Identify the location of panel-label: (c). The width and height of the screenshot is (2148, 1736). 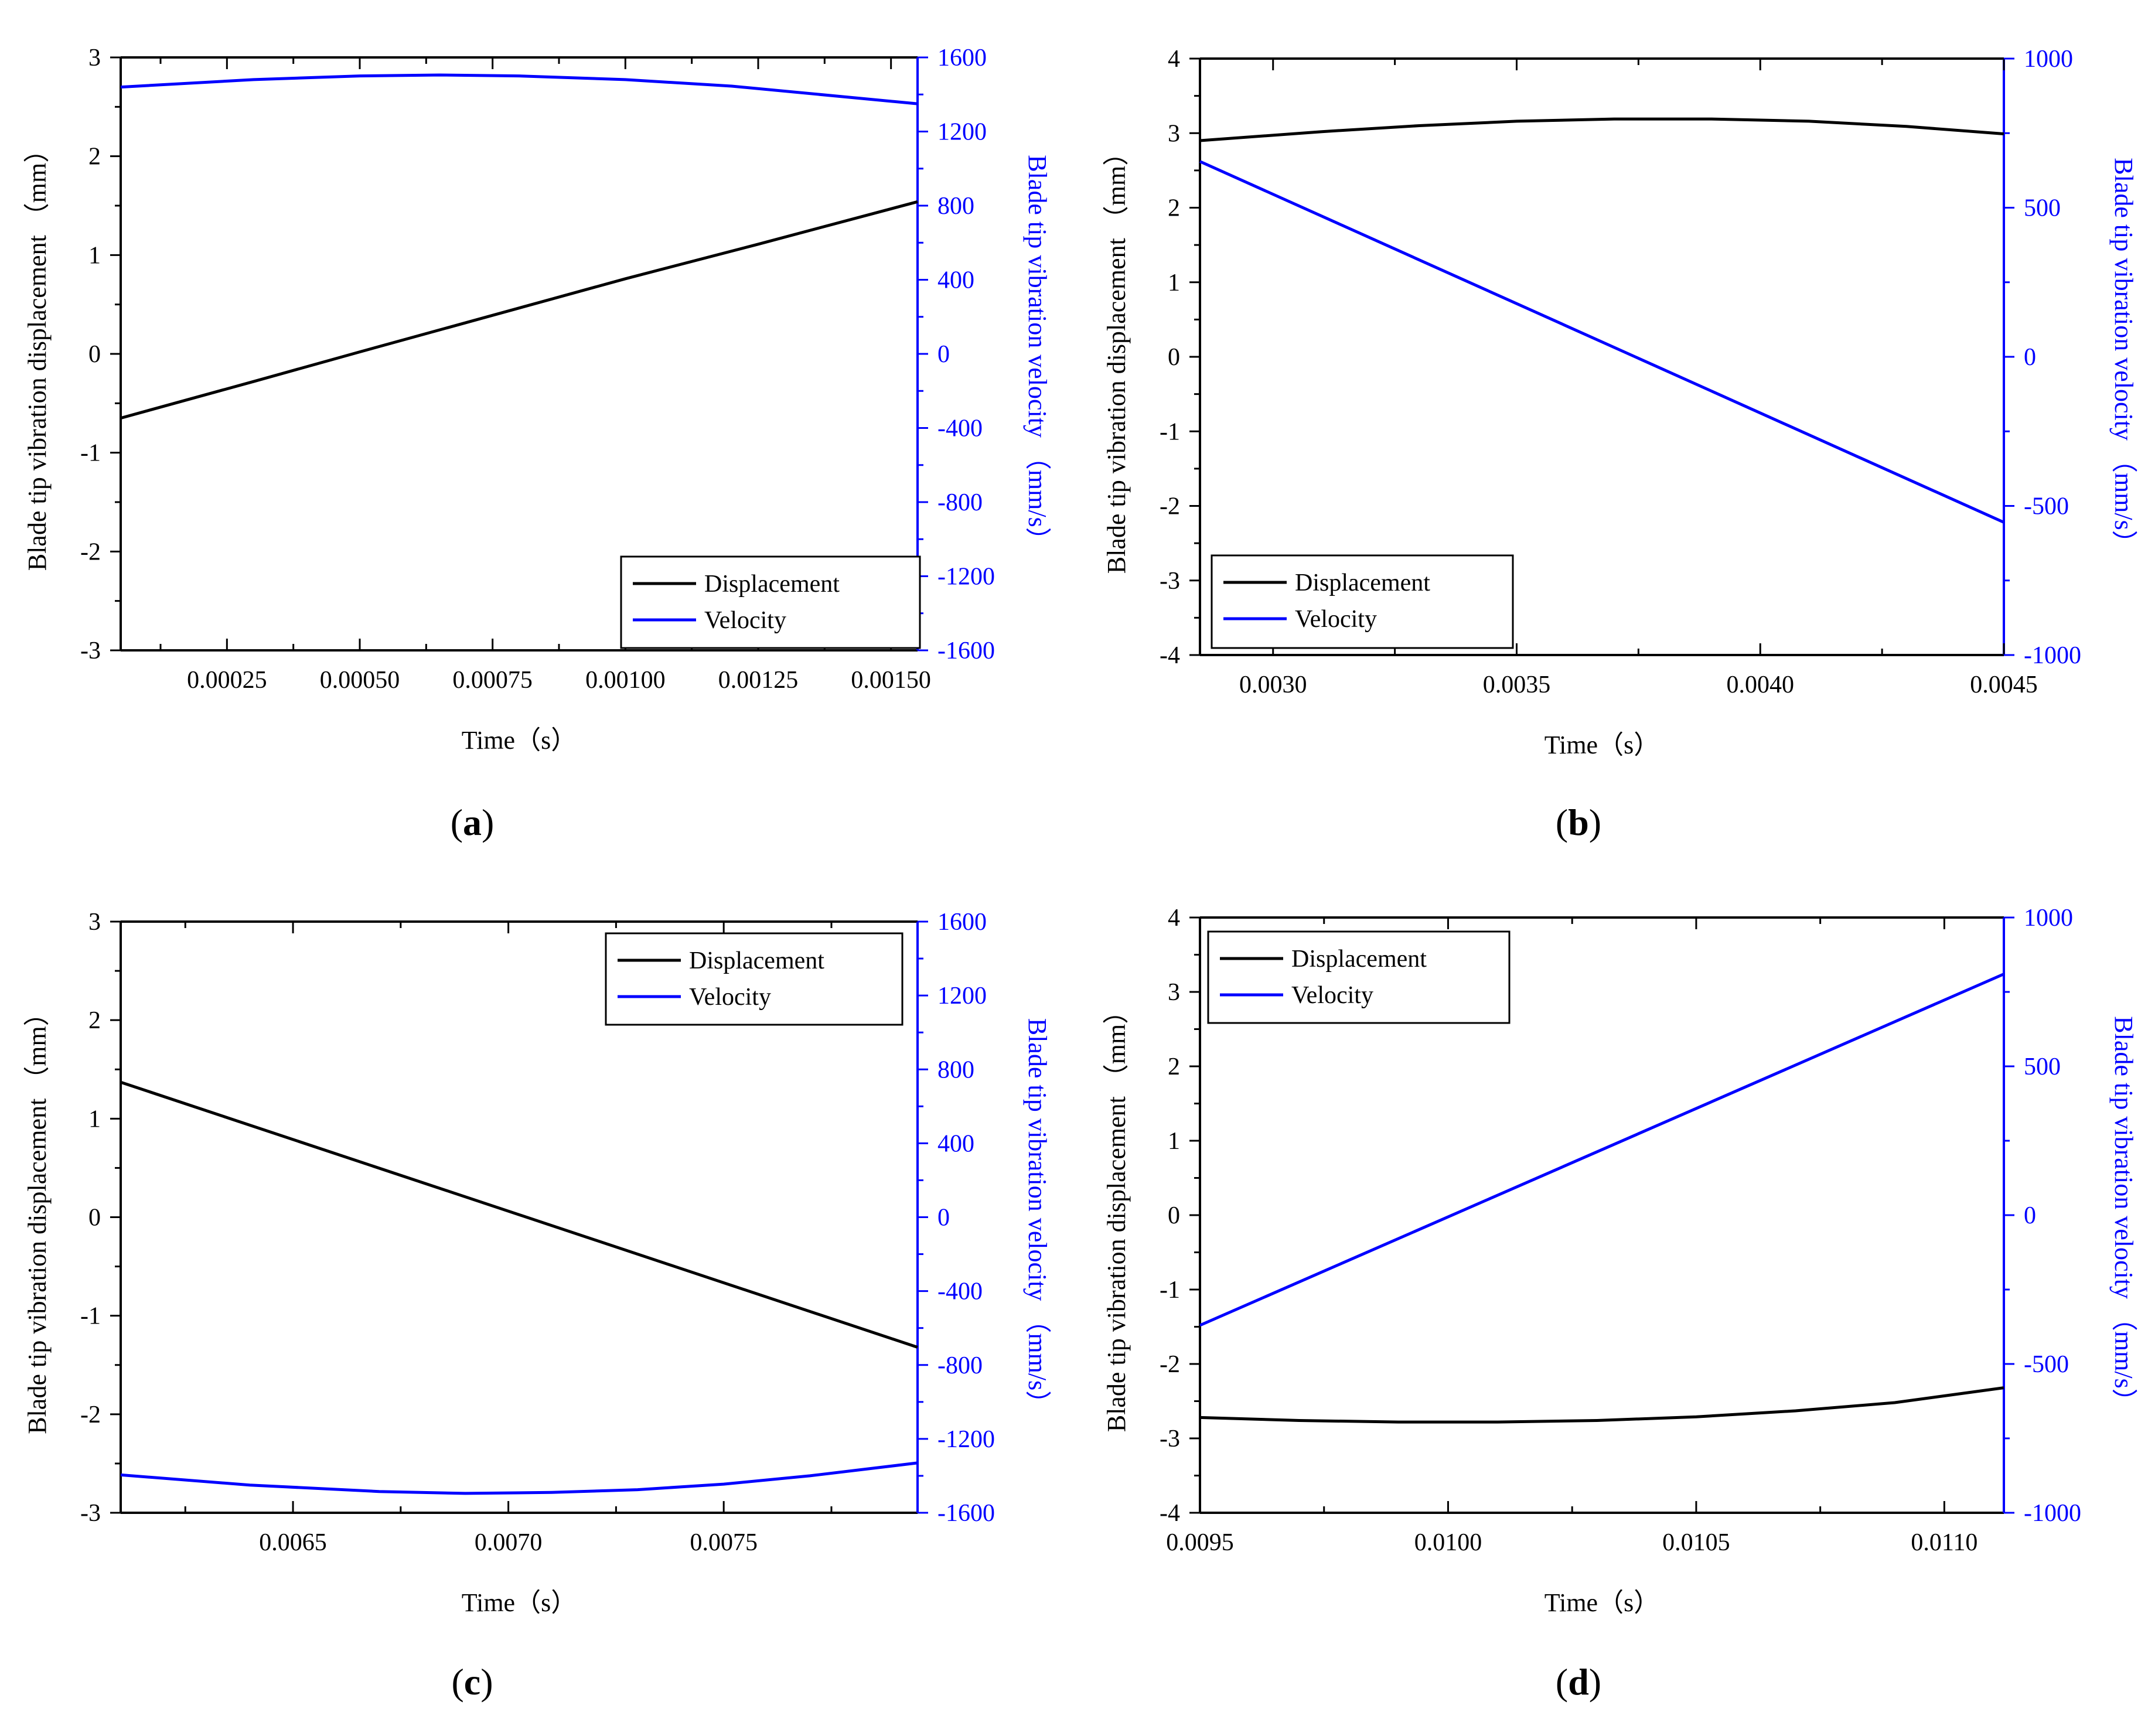
(472, 1682).